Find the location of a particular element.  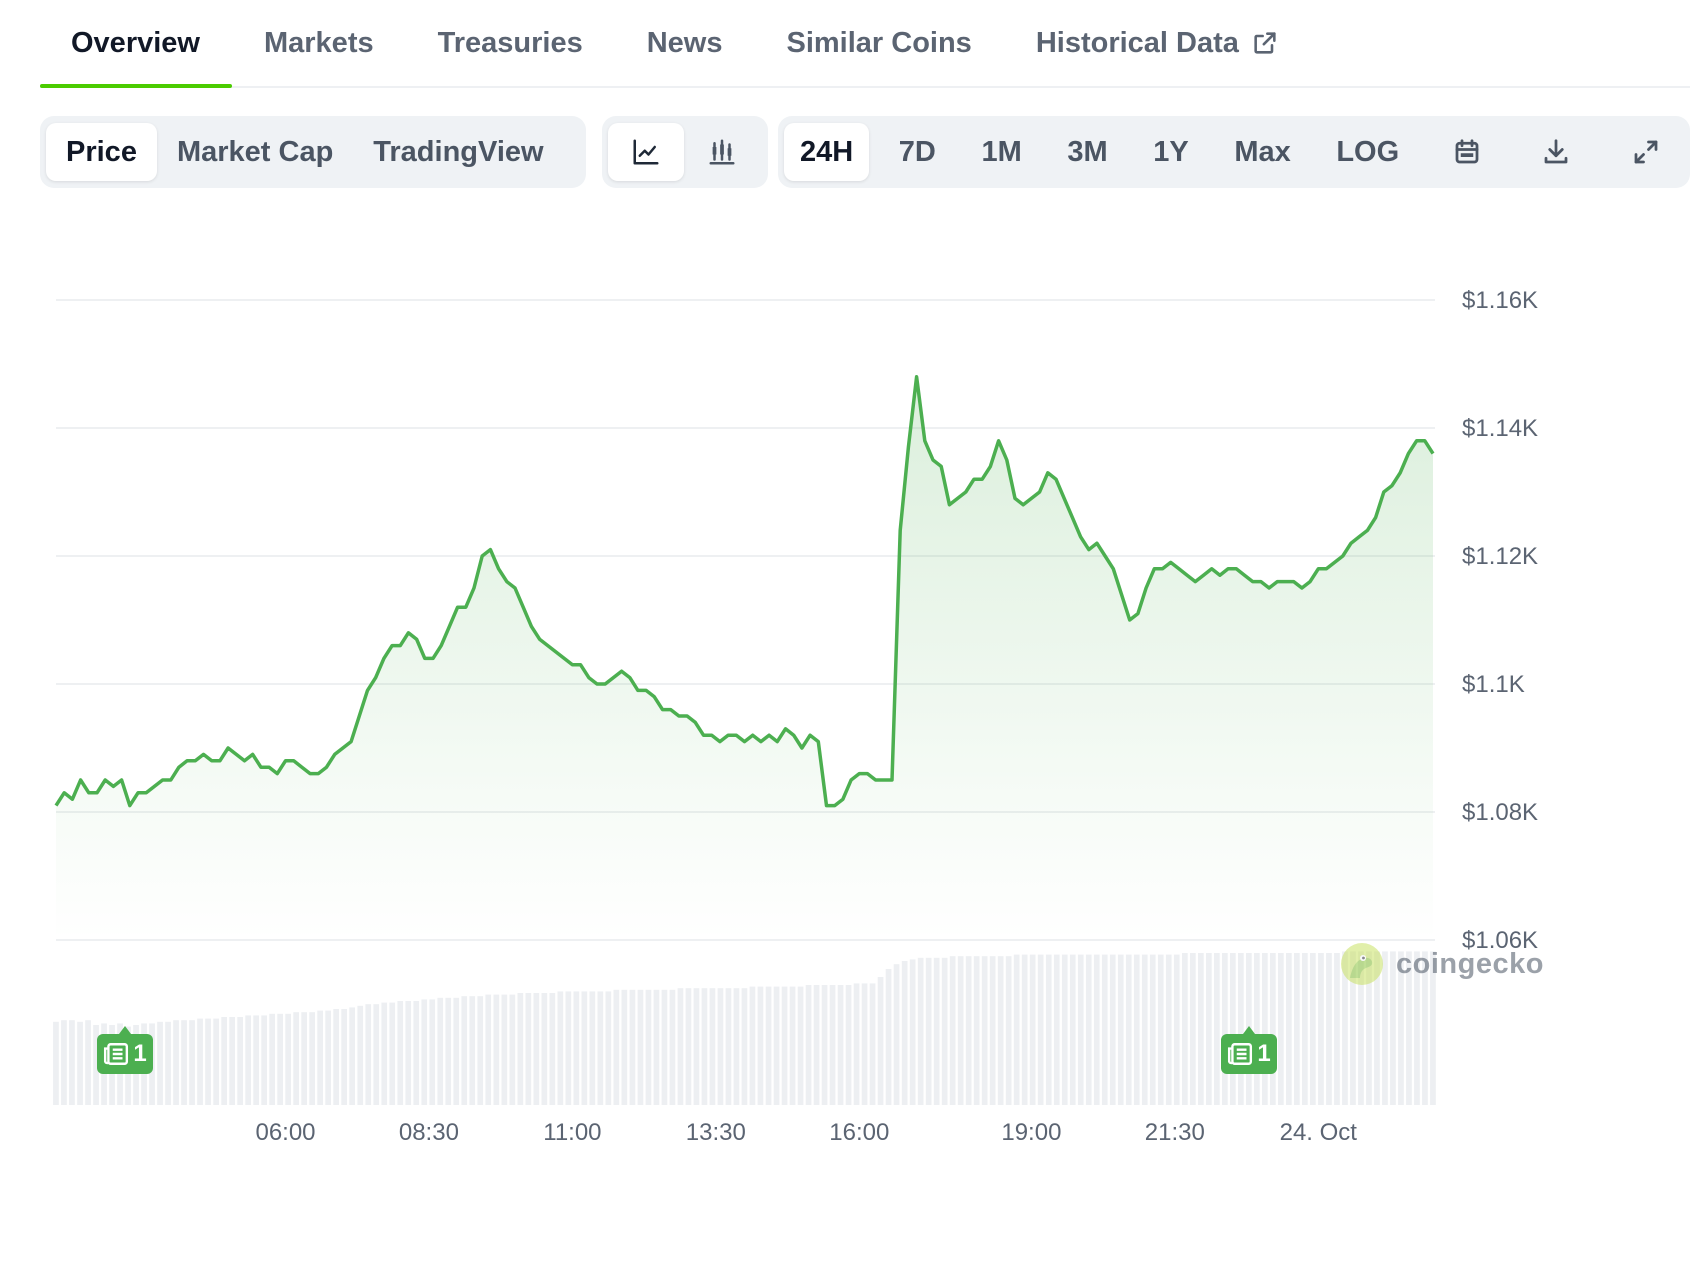

line-chart-icon is located at coordinates (646, 152).